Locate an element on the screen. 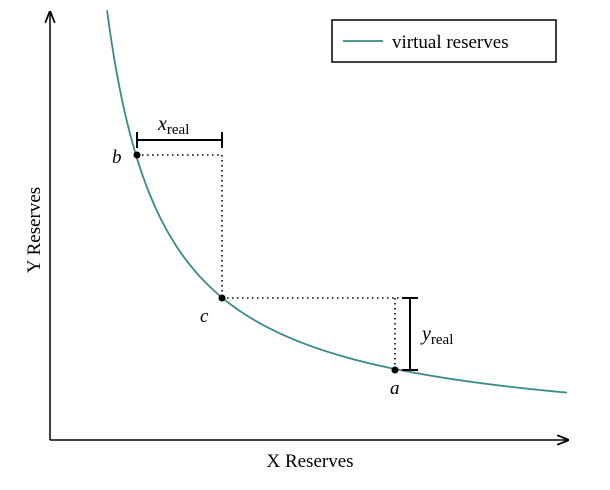  point-a-label: a is located at coordinates (395, 388).